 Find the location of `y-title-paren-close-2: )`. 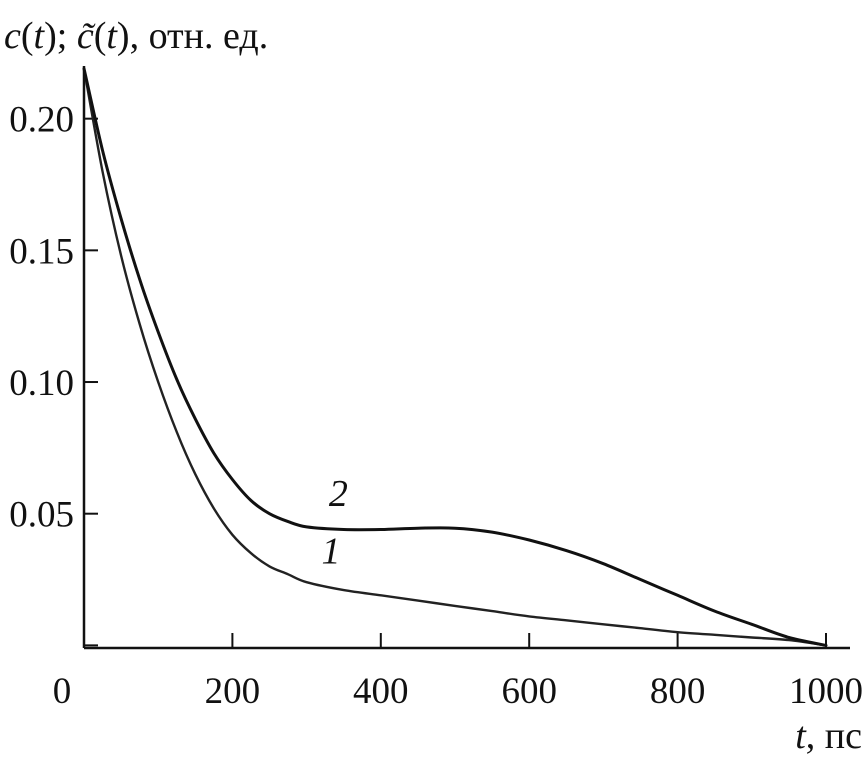

y-title-paren-close-2: ) is located at coordinates (123, 36).